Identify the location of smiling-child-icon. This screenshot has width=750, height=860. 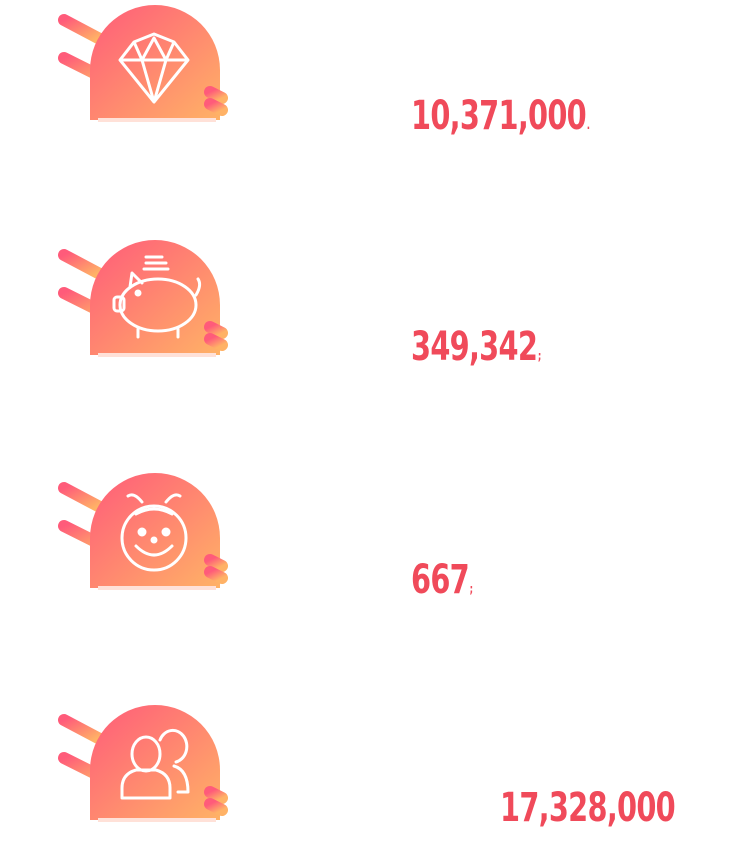
(154, 532).